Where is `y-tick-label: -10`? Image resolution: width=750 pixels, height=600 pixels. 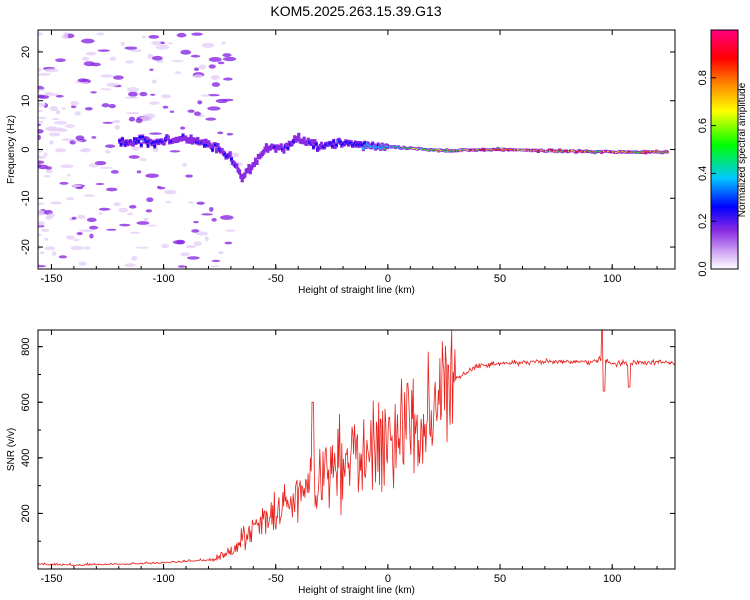
y-tick-label: -10 is located at coordinates (26, 198).